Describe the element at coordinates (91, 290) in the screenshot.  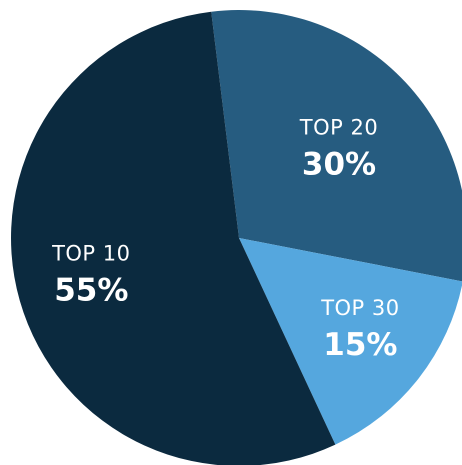
I see `slice-value-top-10: 55%` at that location.